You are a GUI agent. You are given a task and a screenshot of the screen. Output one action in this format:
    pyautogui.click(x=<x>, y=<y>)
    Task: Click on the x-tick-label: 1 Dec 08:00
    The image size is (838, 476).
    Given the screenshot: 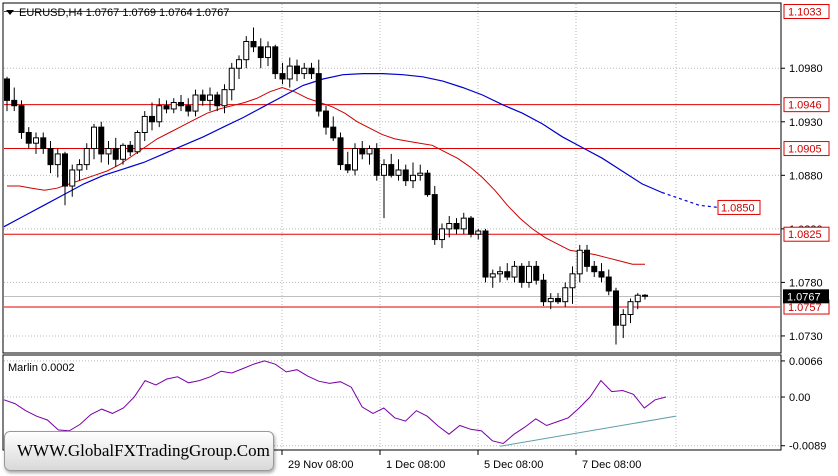 What is the action you would take?
    pyautogui.click(x=415, y=465)
    